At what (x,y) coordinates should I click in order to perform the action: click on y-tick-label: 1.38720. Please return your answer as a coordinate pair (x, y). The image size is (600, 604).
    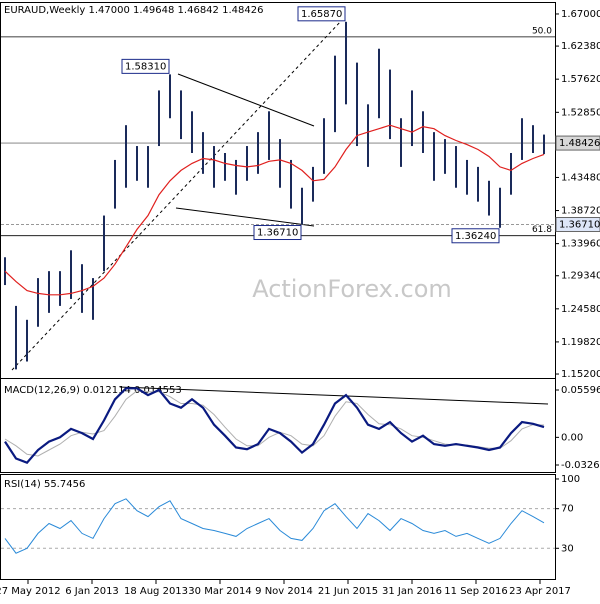
    Looking at the image, I should click on (580, 211).